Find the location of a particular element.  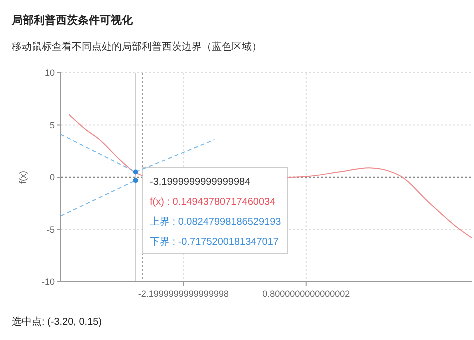

chart-title: 局部利普西茨条件可视化 is located at coordinates (72, 20).